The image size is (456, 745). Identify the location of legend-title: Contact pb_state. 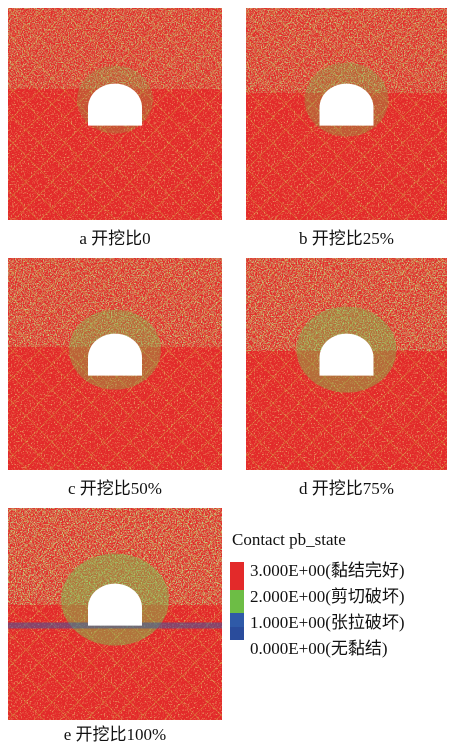
(289, 539).